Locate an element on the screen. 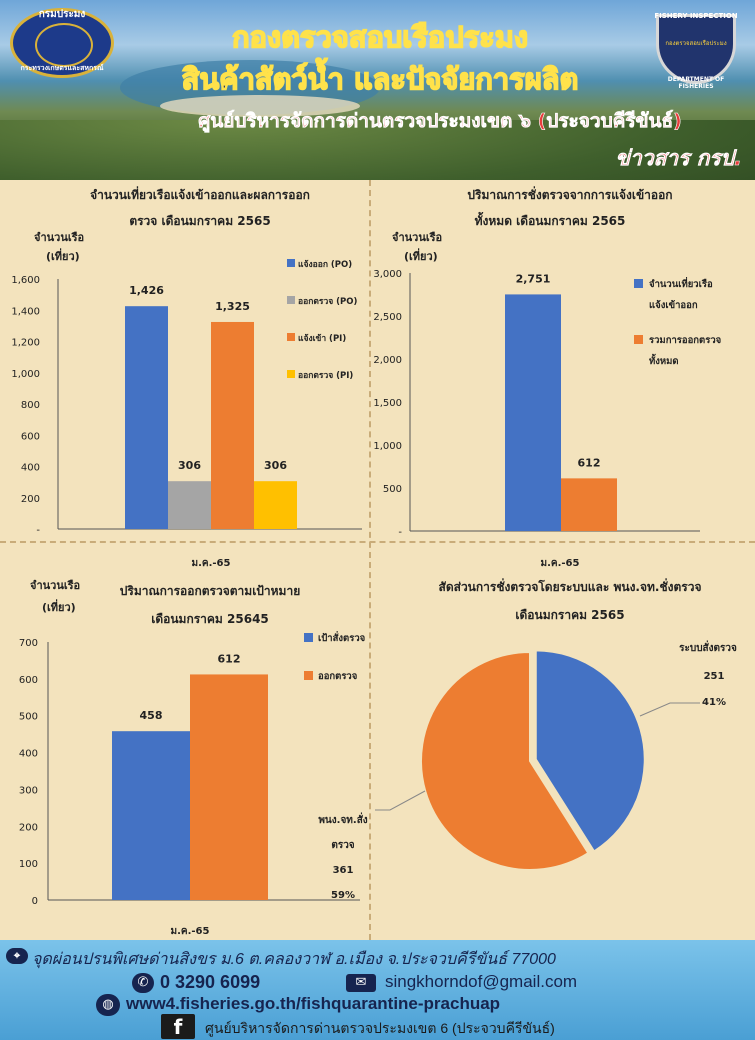 This screenshot has width=755, height=1040. newsletter-label: ข่าวสาร กรป. is located at coordinates (678, 158).